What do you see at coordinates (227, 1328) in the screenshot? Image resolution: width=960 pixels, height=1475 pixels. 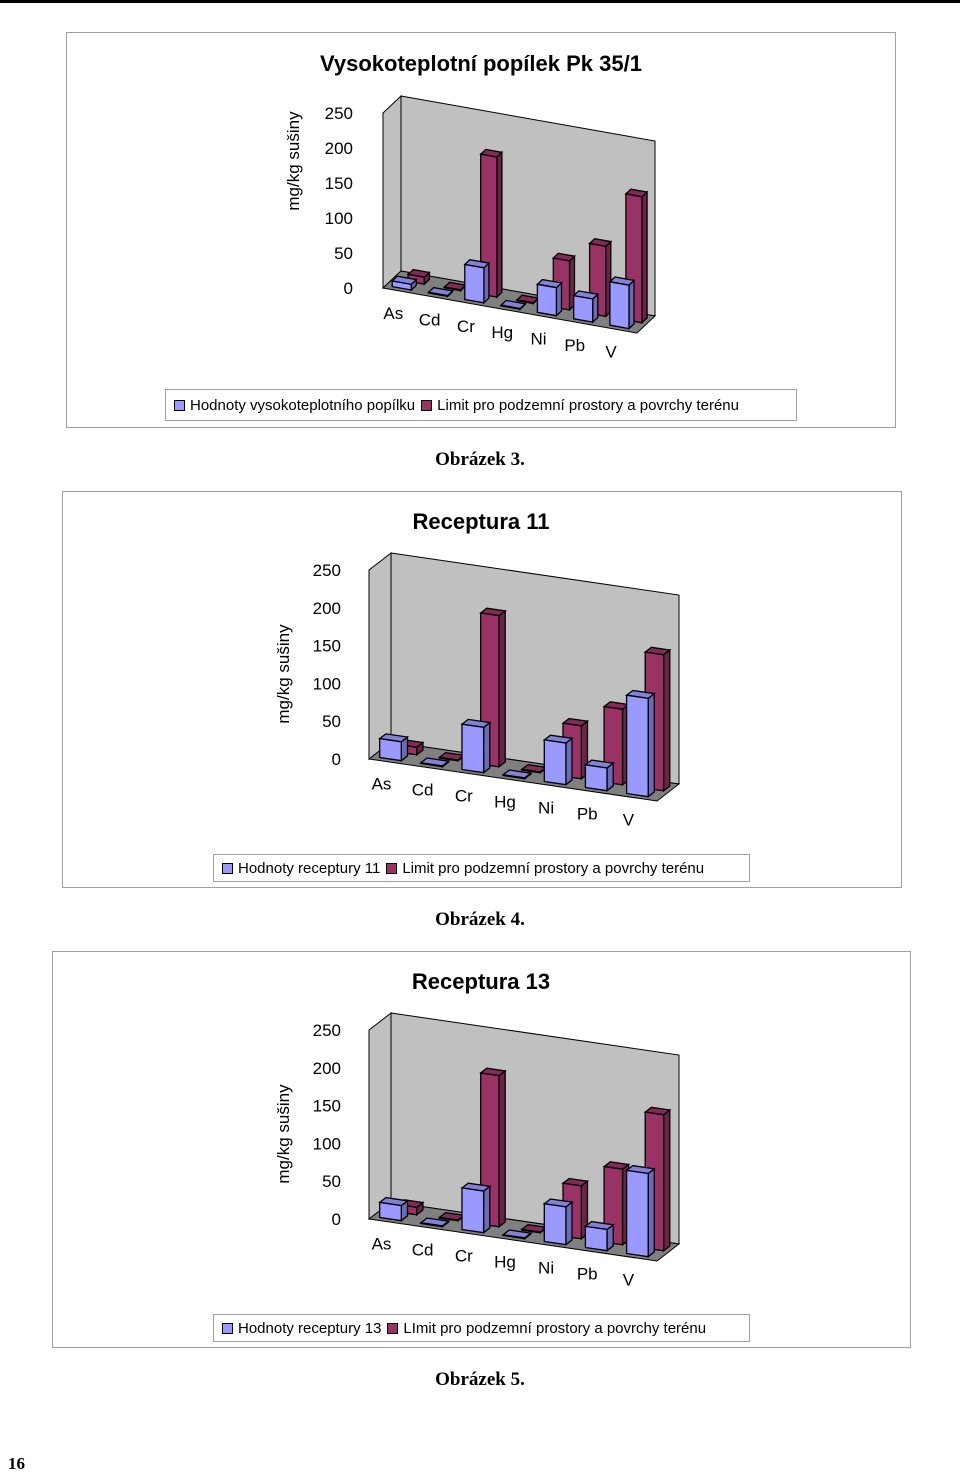 I see `legend-swatch-values` at bounding box center [227, 1328].